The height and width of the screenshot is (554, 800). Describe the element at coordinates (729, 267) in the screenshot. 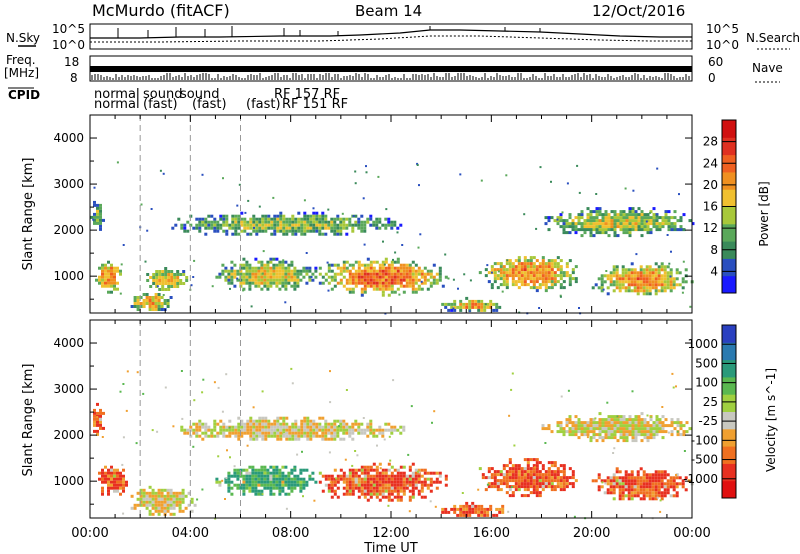

I see `colorbar-segment` at that location.